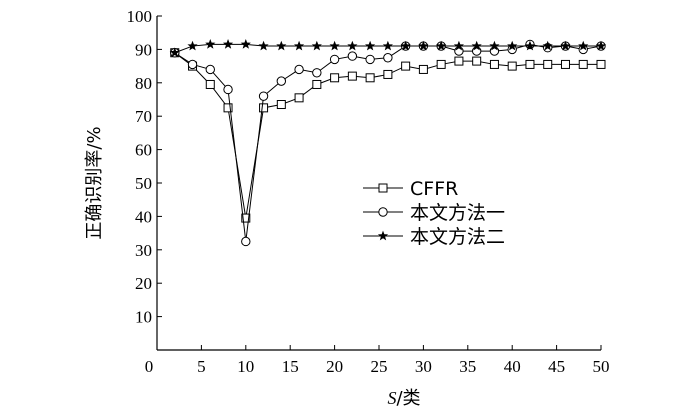 The width and height of the screenshot is (700, 412). Describe the element at coordinates (143, 216) in the screenshot. I see `y-tick-label: 40` at that location.